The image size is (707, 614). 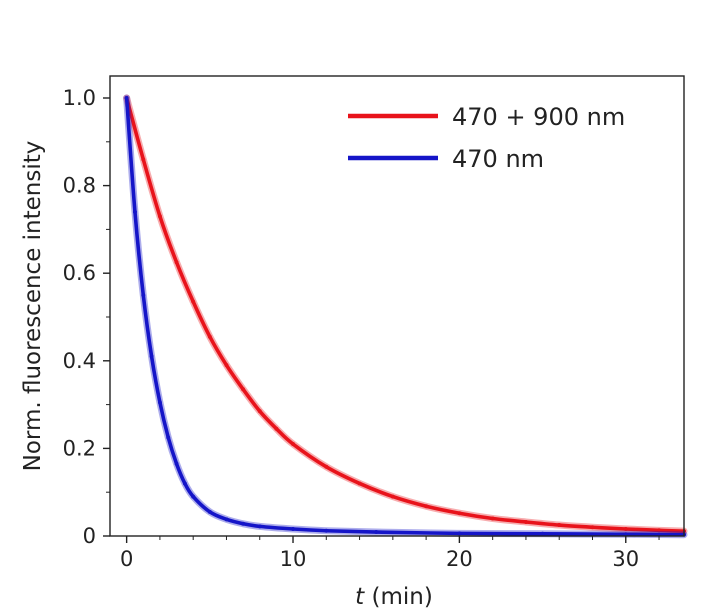 What do you see at coordinates (33, 306) in the screenshot?
I see `y-axis-label: Norm. fluorescence intensity` at bounding box center [33, 306].